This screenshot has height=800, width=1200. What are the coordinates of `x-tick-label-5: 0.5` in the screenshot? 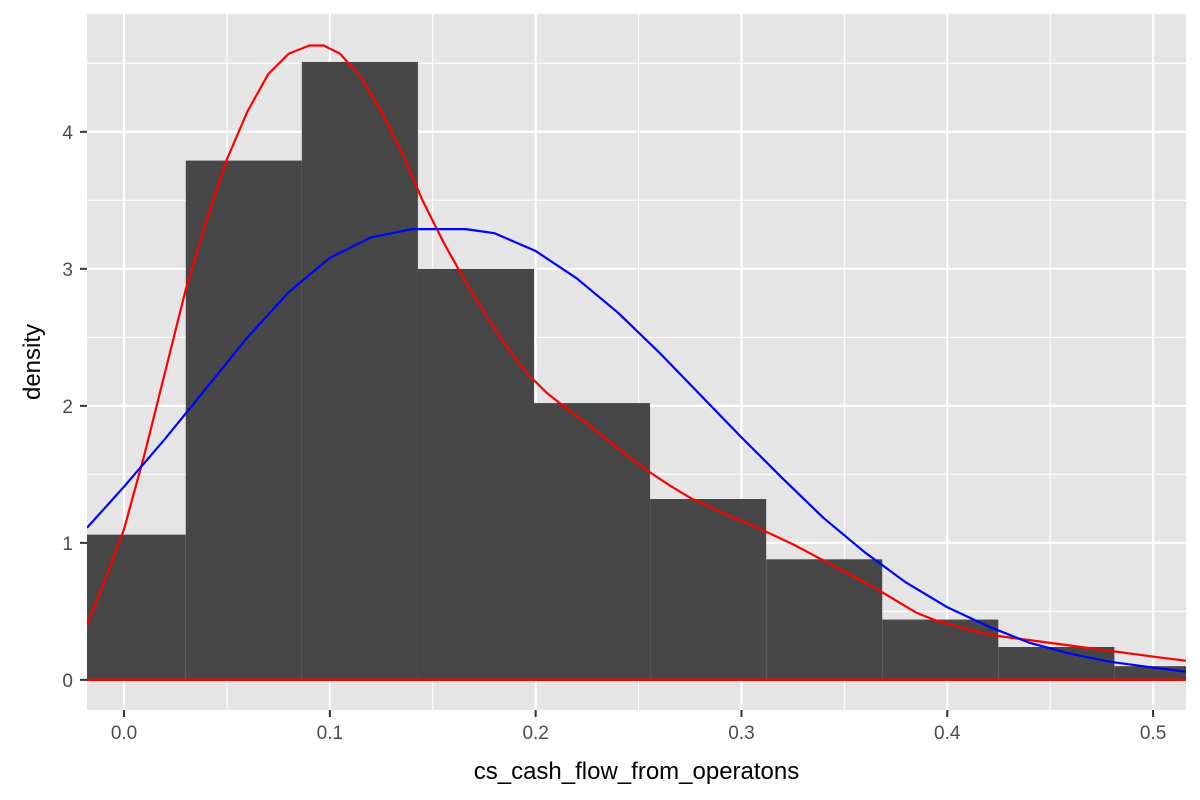 It's located at (1153, 733).